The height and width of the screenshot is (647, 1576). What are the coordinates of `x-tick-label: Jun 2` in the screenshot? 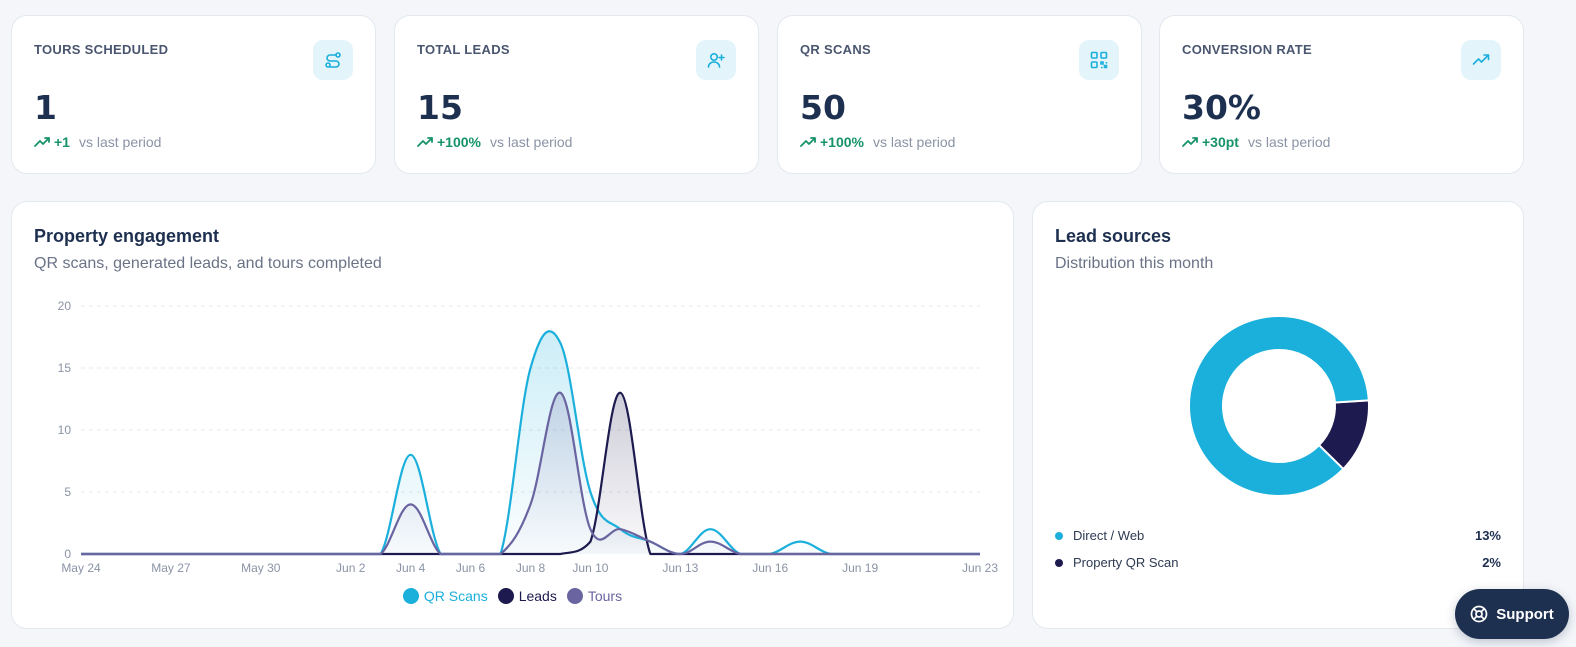 It's located at (351, 568).